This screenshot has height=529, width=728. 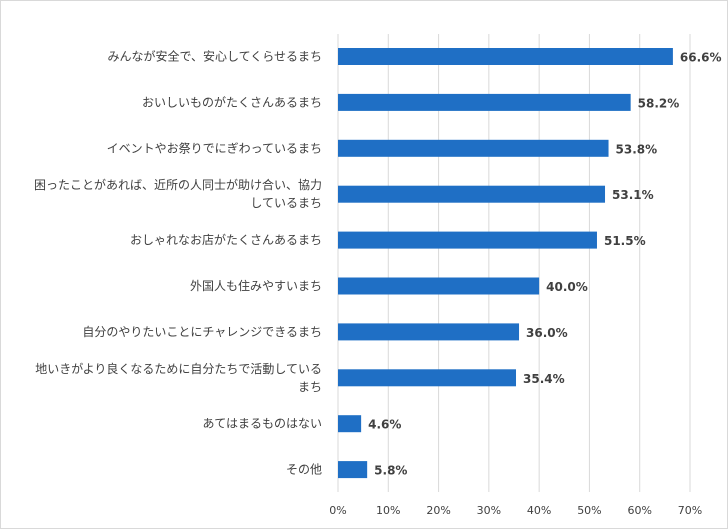 What do you see at coordinates (539, 510) in the screenshot?
I see `x-tick-label: 40%` at bounding box center [539, 510].